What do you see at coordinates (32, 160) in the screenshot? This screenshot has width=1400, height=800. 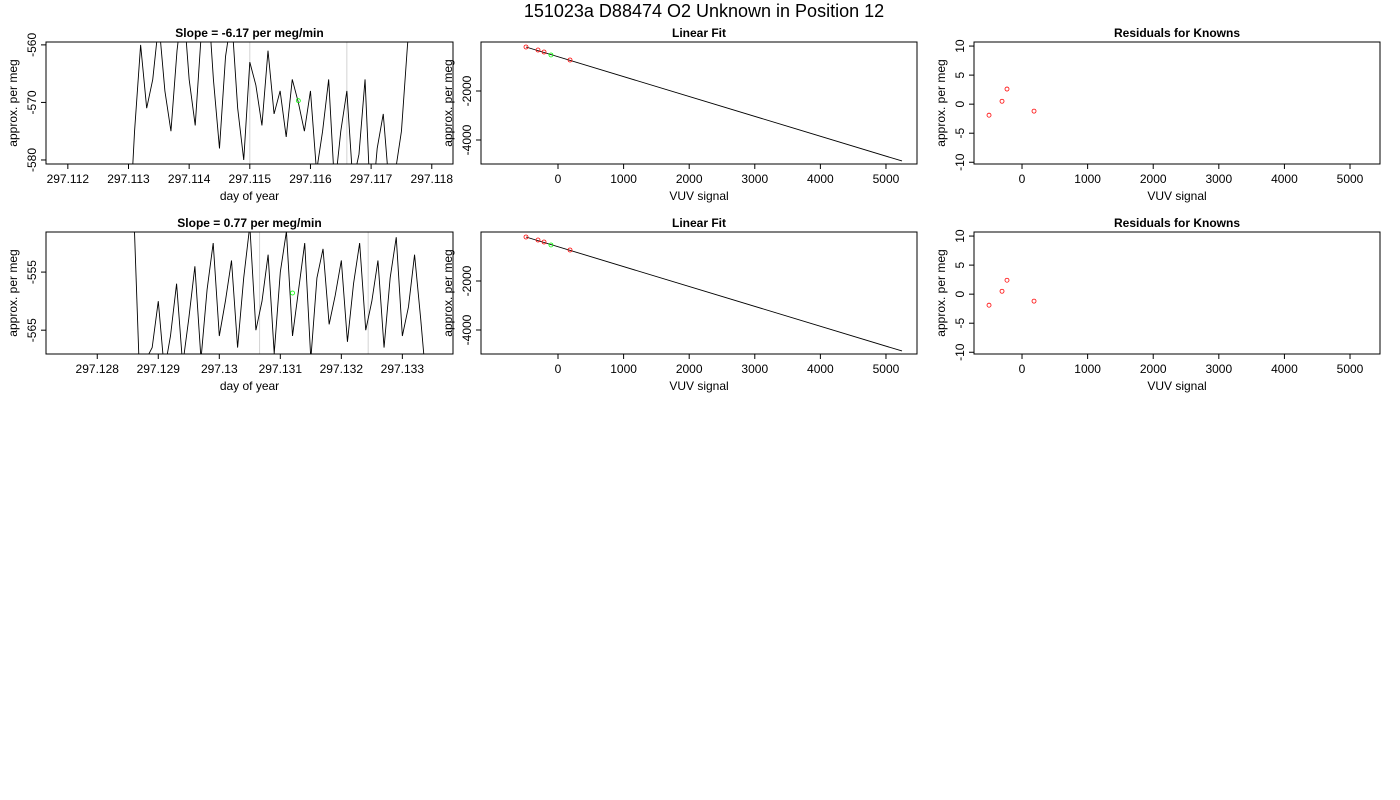 I see `y-tick-label: -580` at bounding box center [32, 160].